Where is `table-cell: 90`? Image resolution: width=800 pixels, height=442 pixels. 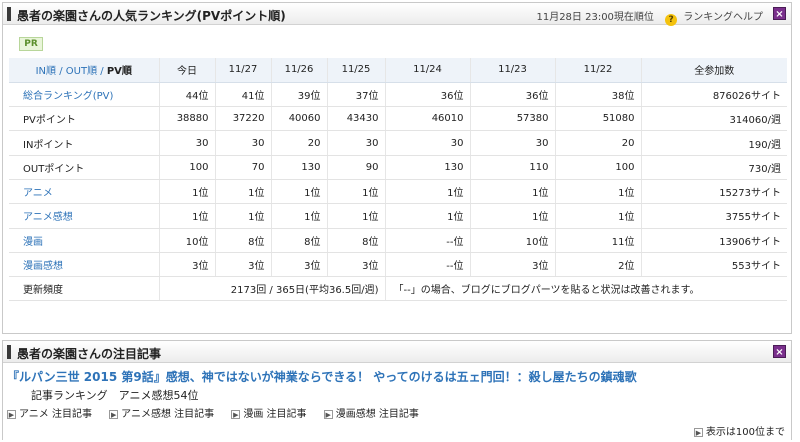
table-cell: 90 is located at coordinates (356, 167).